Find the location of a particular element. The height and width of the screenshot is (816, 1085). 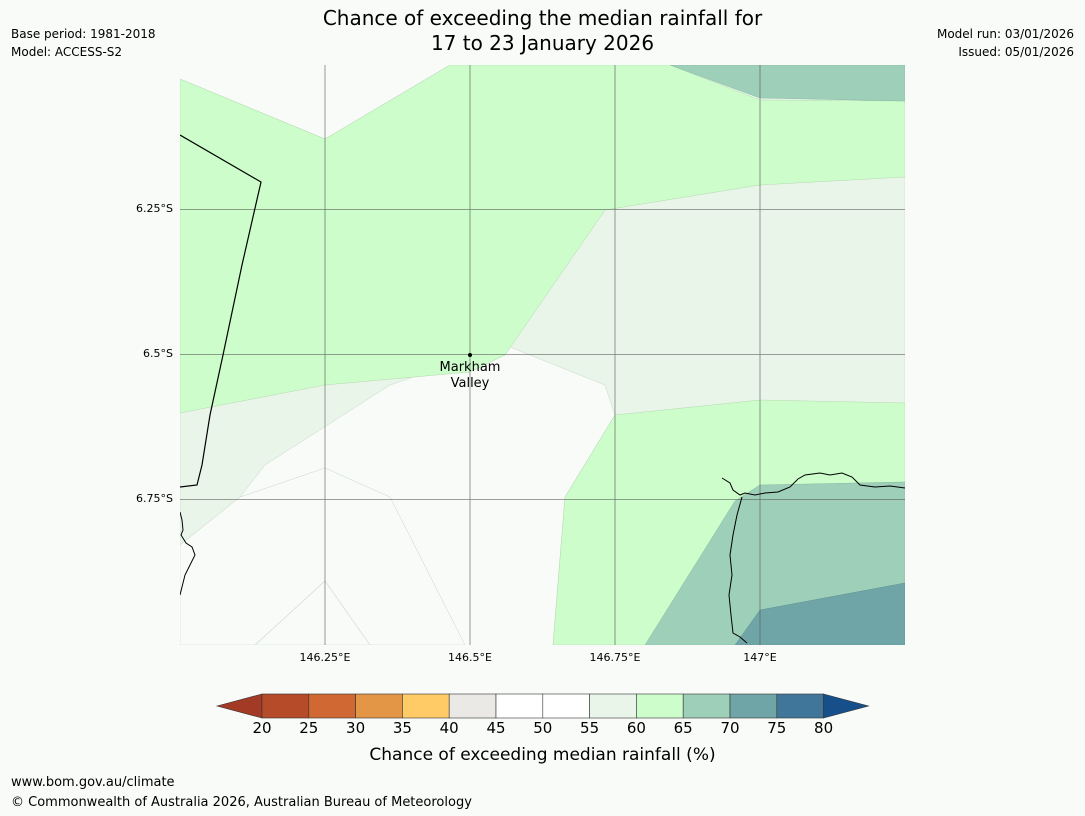

coastline-east-south is located at coordinates (738, 570).